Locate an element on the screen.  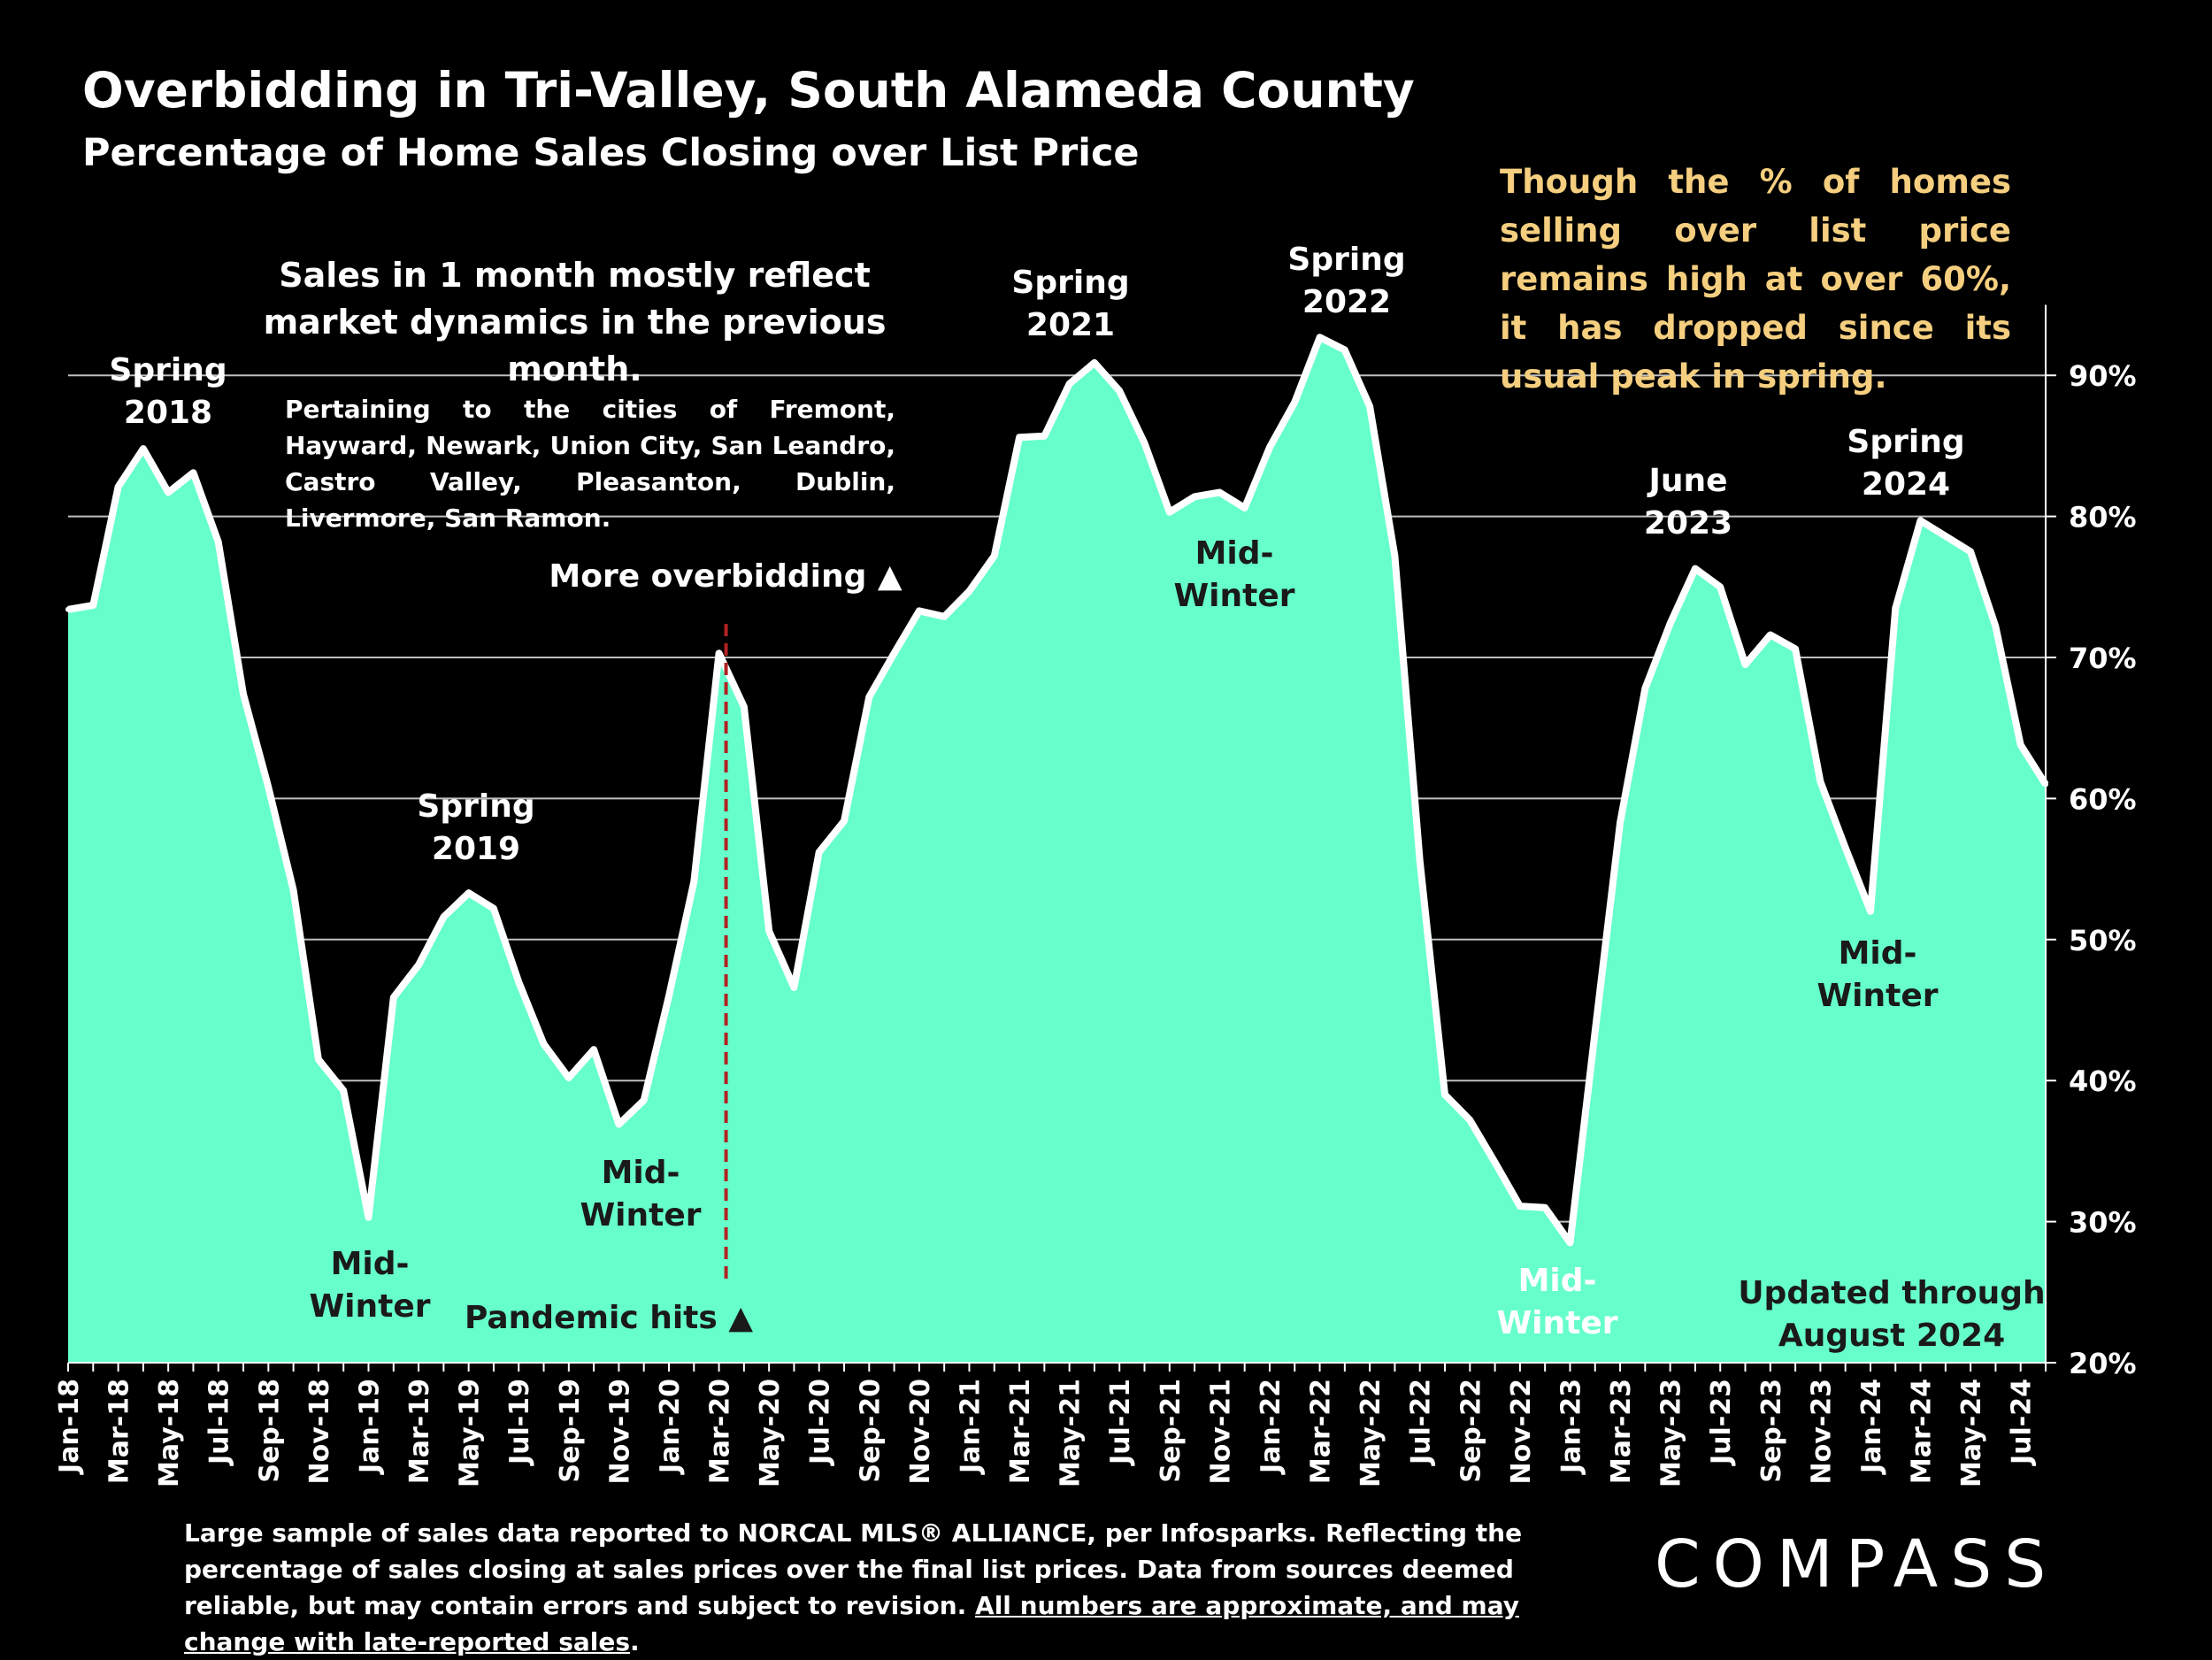
data-point-Apr-23: Apr-23: 67.8% is located at coordinates (1645, 689).